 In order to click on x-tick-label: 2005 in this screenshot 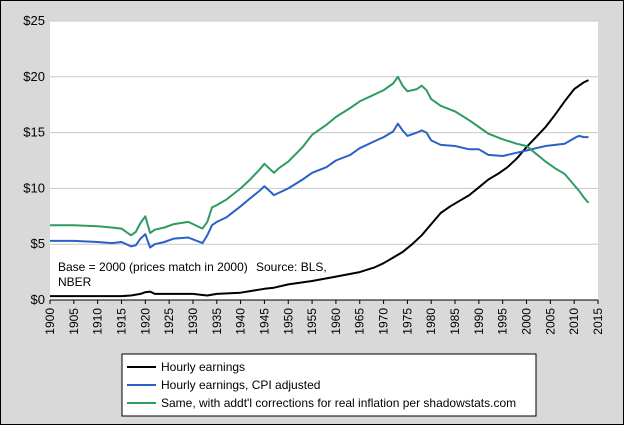, I will do `click(550, 321)`.